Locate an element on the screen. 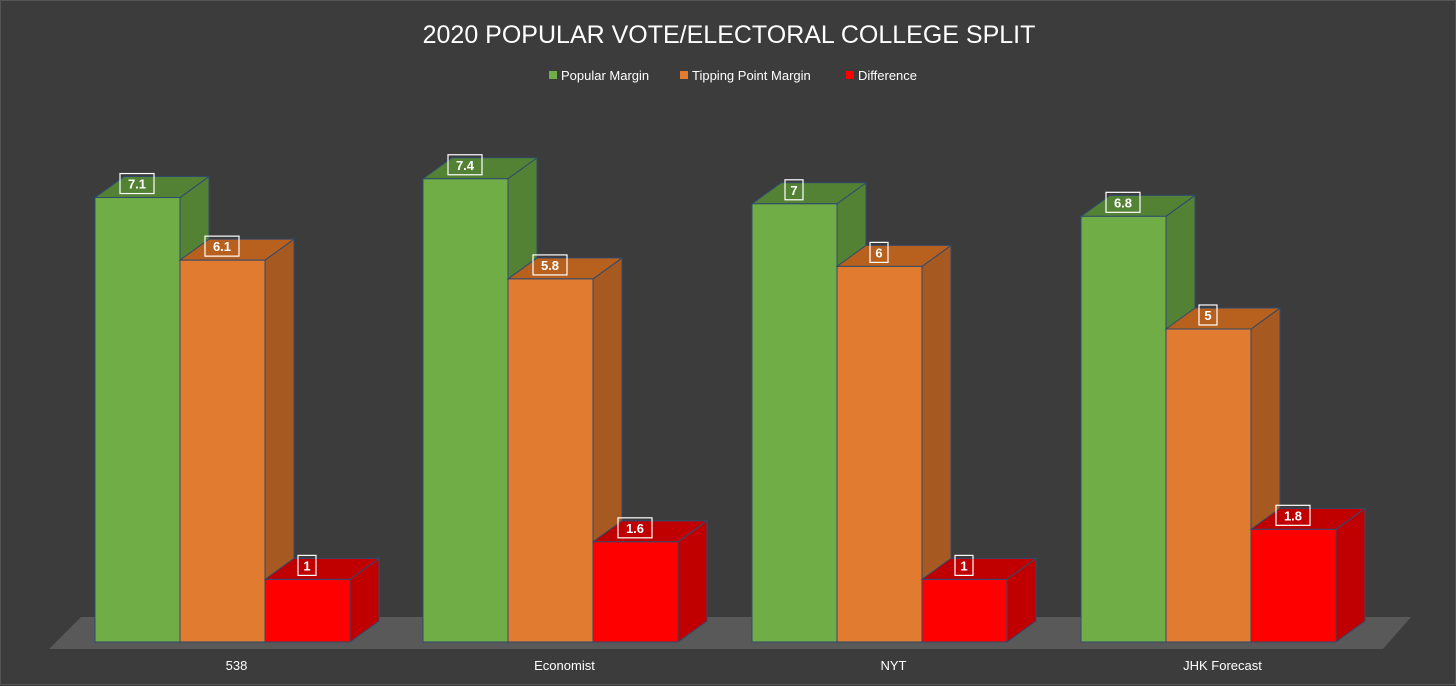 The height and width of the screenshot is (686, 1456). data-label-2-2: 1 is located at coordinates (964, 565).